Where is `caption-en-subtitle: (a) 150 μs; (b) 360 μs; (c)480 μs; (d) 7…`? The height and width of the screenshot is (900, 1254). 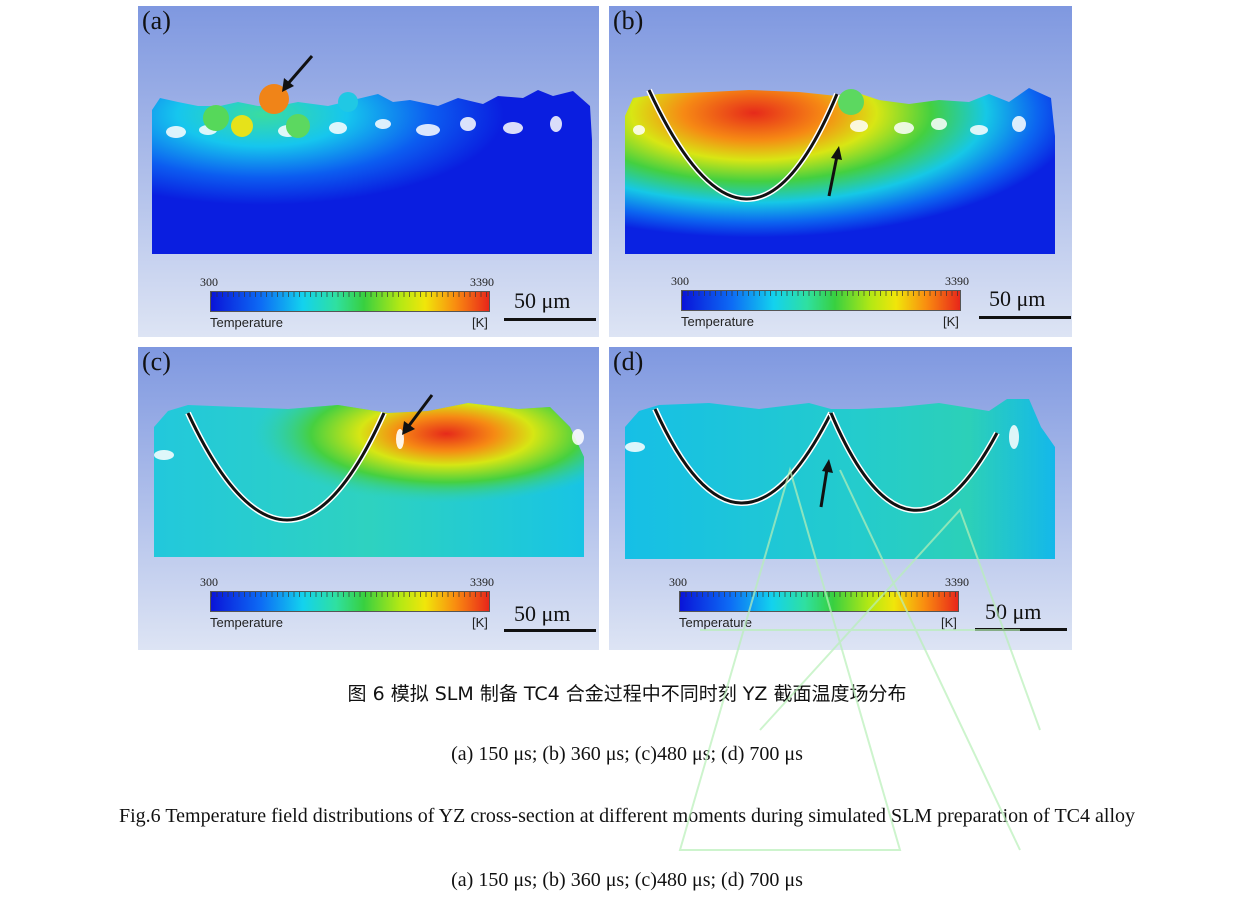
caption-en-subtitle: (a) 150 μs; (b) 360 μs; (c)480 μs; (d) 7… is located at coordinates (627, 880).